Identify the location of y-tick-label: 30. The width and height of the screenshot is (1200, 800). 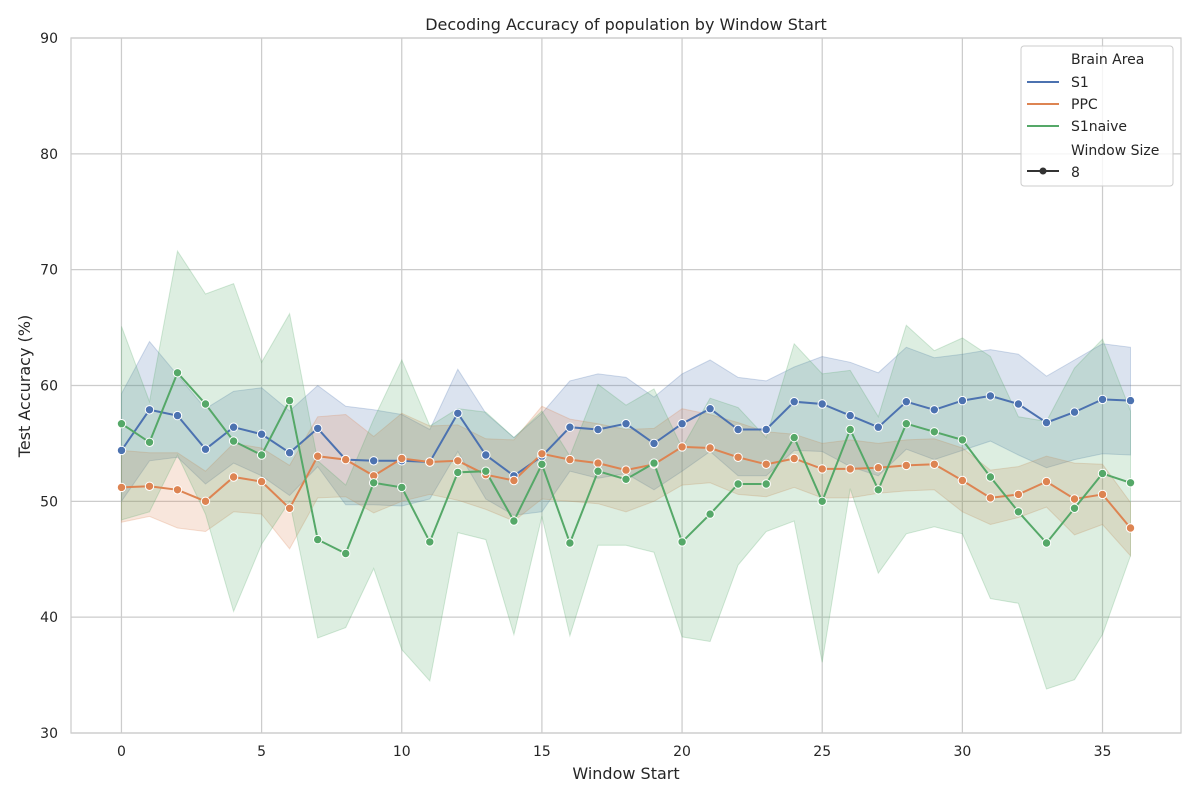
(49, 734).